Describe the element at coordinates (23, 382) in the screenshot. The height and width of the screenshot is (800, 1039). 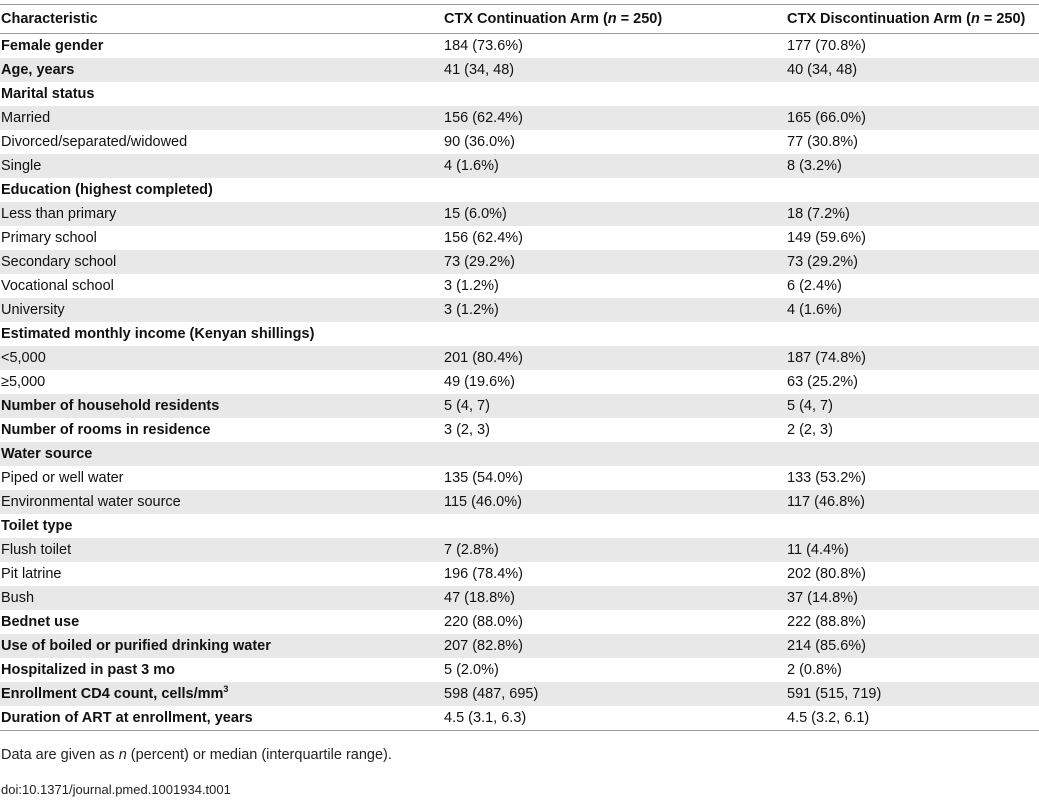
I see `row-label: ≥5,000` at that location.